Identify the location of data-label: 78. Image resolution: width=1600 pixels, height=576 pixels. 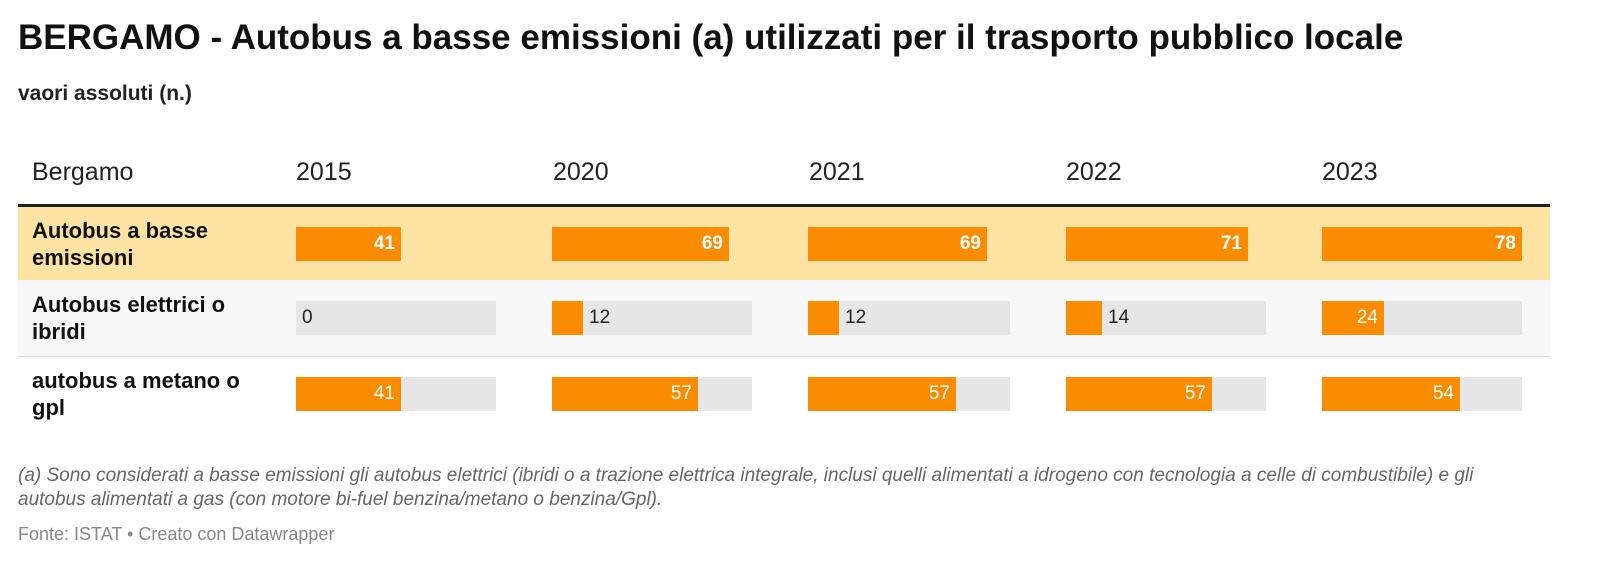
(1505, 243).